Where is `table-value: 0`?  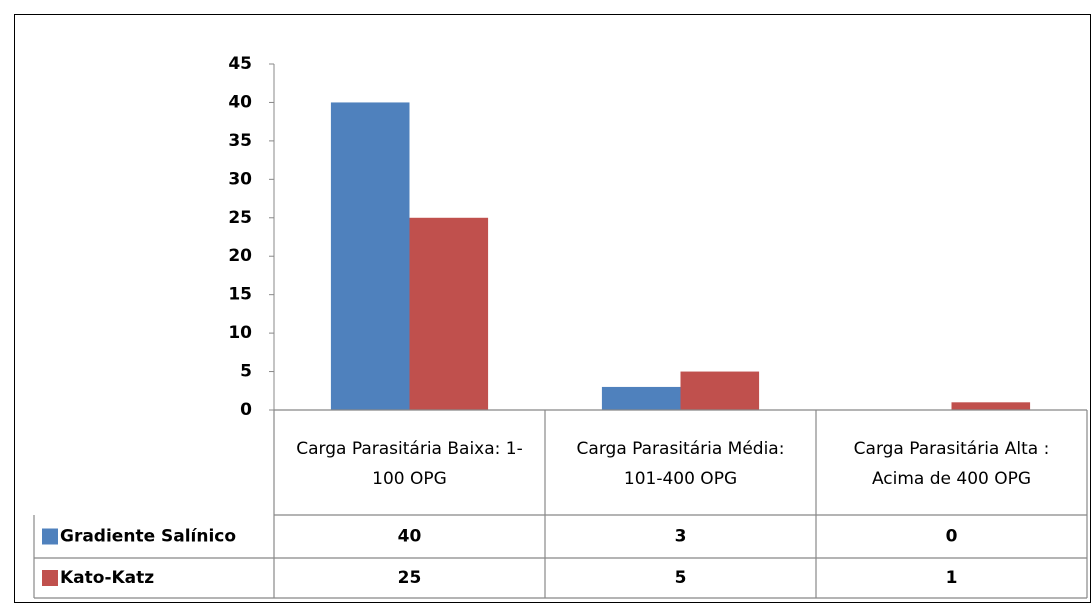
table-value: 0 is located at coordinates (952, 537).